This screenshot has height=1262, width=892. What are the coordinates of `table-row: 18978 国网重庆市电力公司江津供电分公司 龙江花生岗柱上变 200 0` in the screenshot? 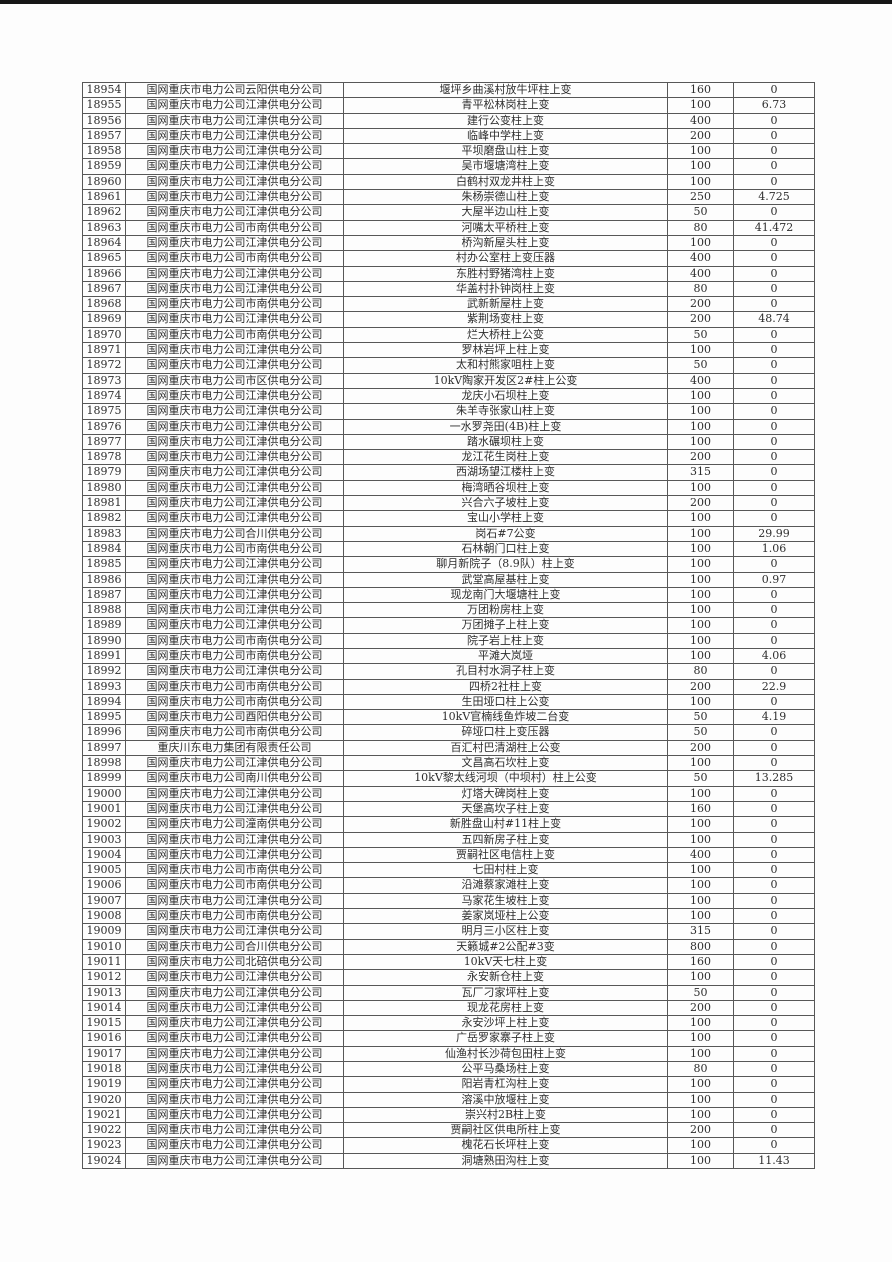 It's located at (448, 457).